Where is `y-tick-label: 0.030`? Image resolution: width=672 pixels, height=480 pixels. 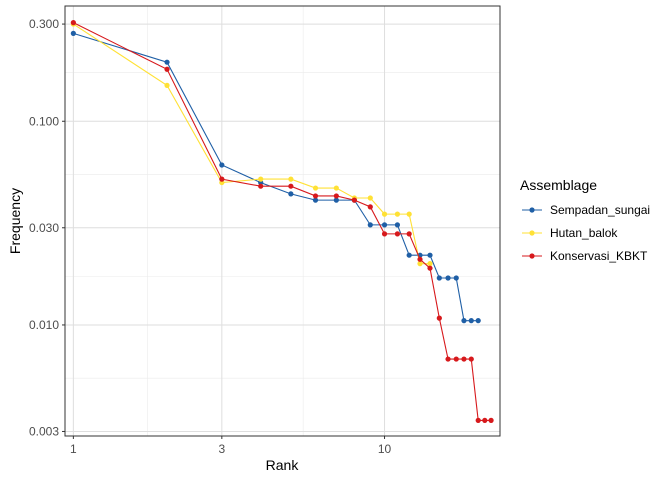
y-tick-label: 0.030 is located at coordinates (44, 228).